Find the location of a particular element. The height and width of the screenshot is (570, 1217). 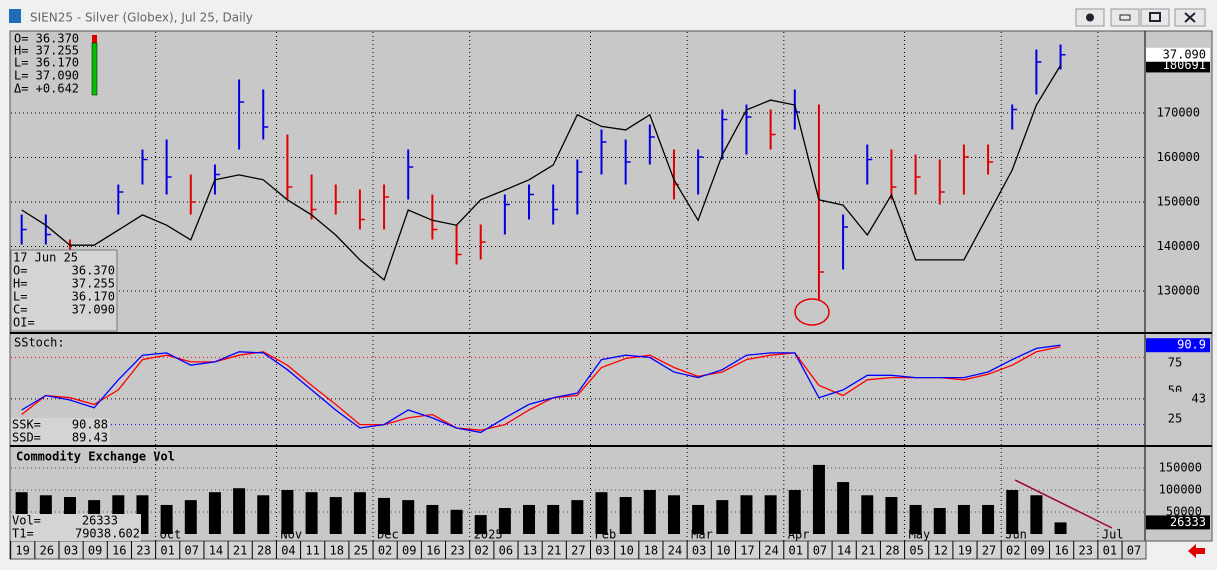

y2-tick-label: 150000 is located at coordinates (1178, 202).